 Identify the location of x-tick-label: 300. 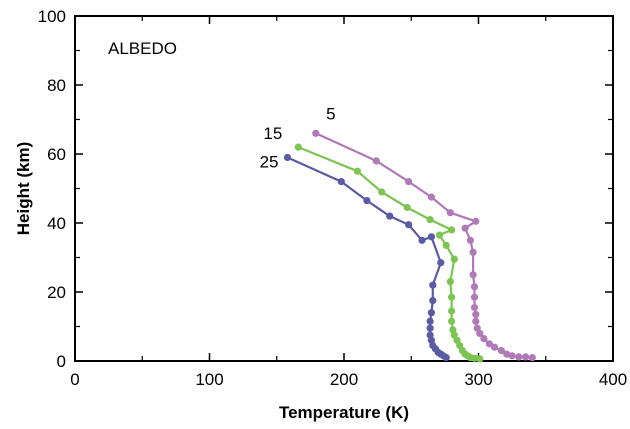
(478, 379).